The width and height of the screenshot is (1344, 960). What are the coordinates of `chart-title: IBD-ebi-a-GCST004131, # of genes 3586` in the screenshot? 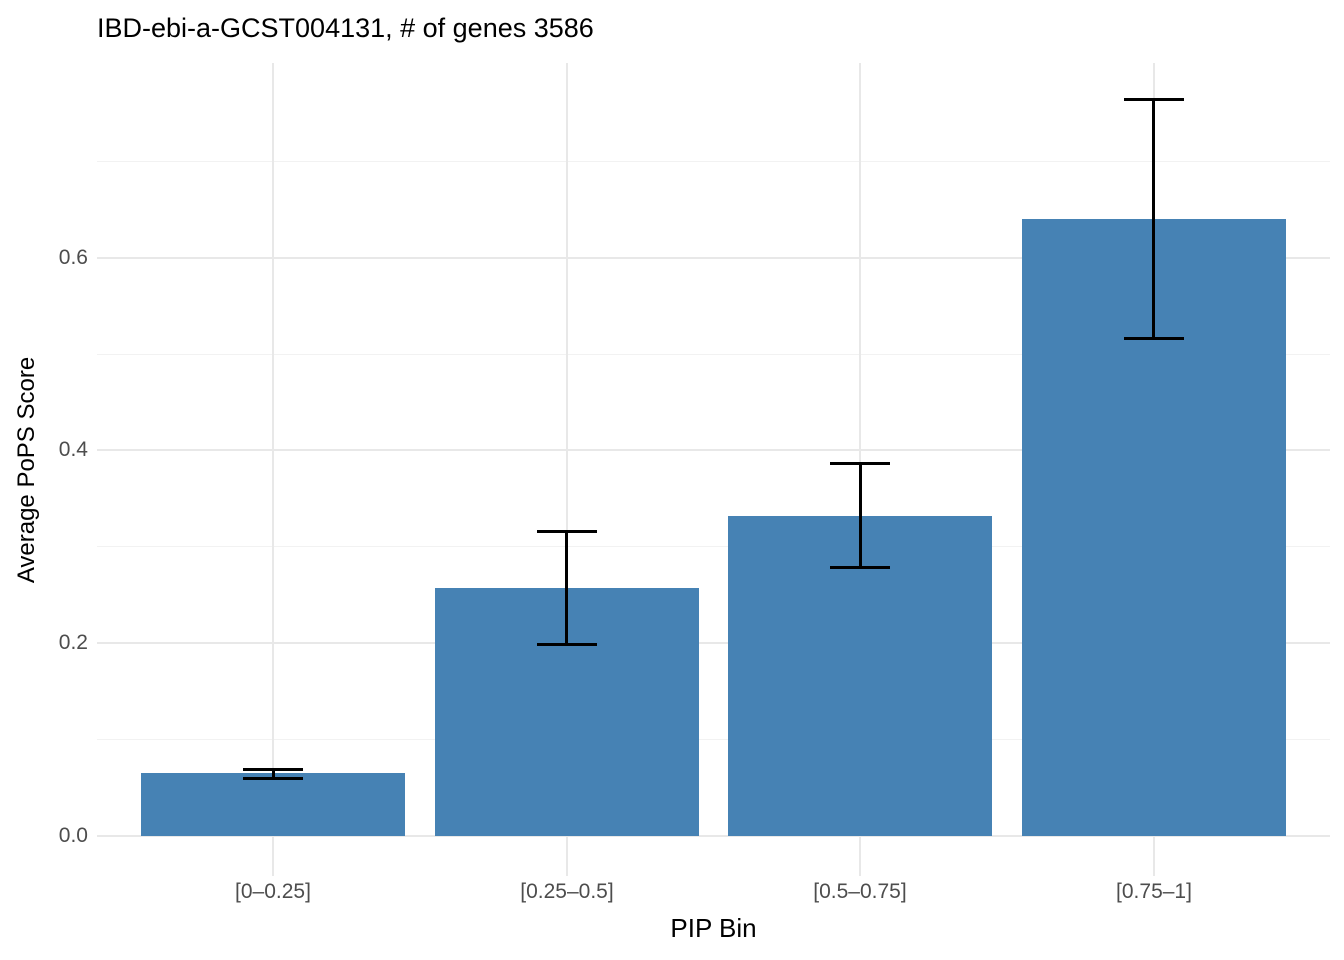 It's located at (345, 28).